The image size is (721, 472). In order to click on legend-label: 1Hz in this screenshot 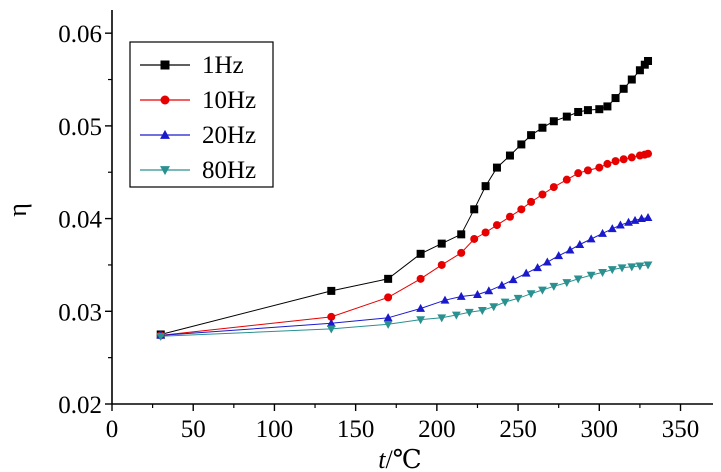, I will do `click(223, 65)`.